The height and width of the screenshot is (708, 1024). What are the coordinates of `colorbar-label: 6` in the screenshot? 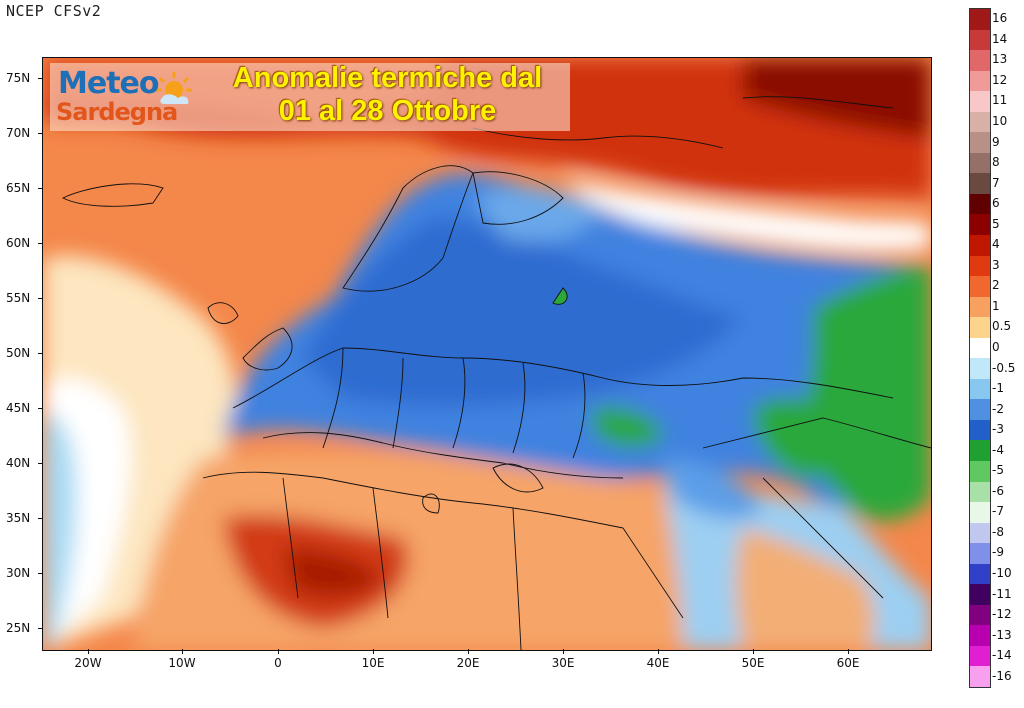 It's located at (996, 203).